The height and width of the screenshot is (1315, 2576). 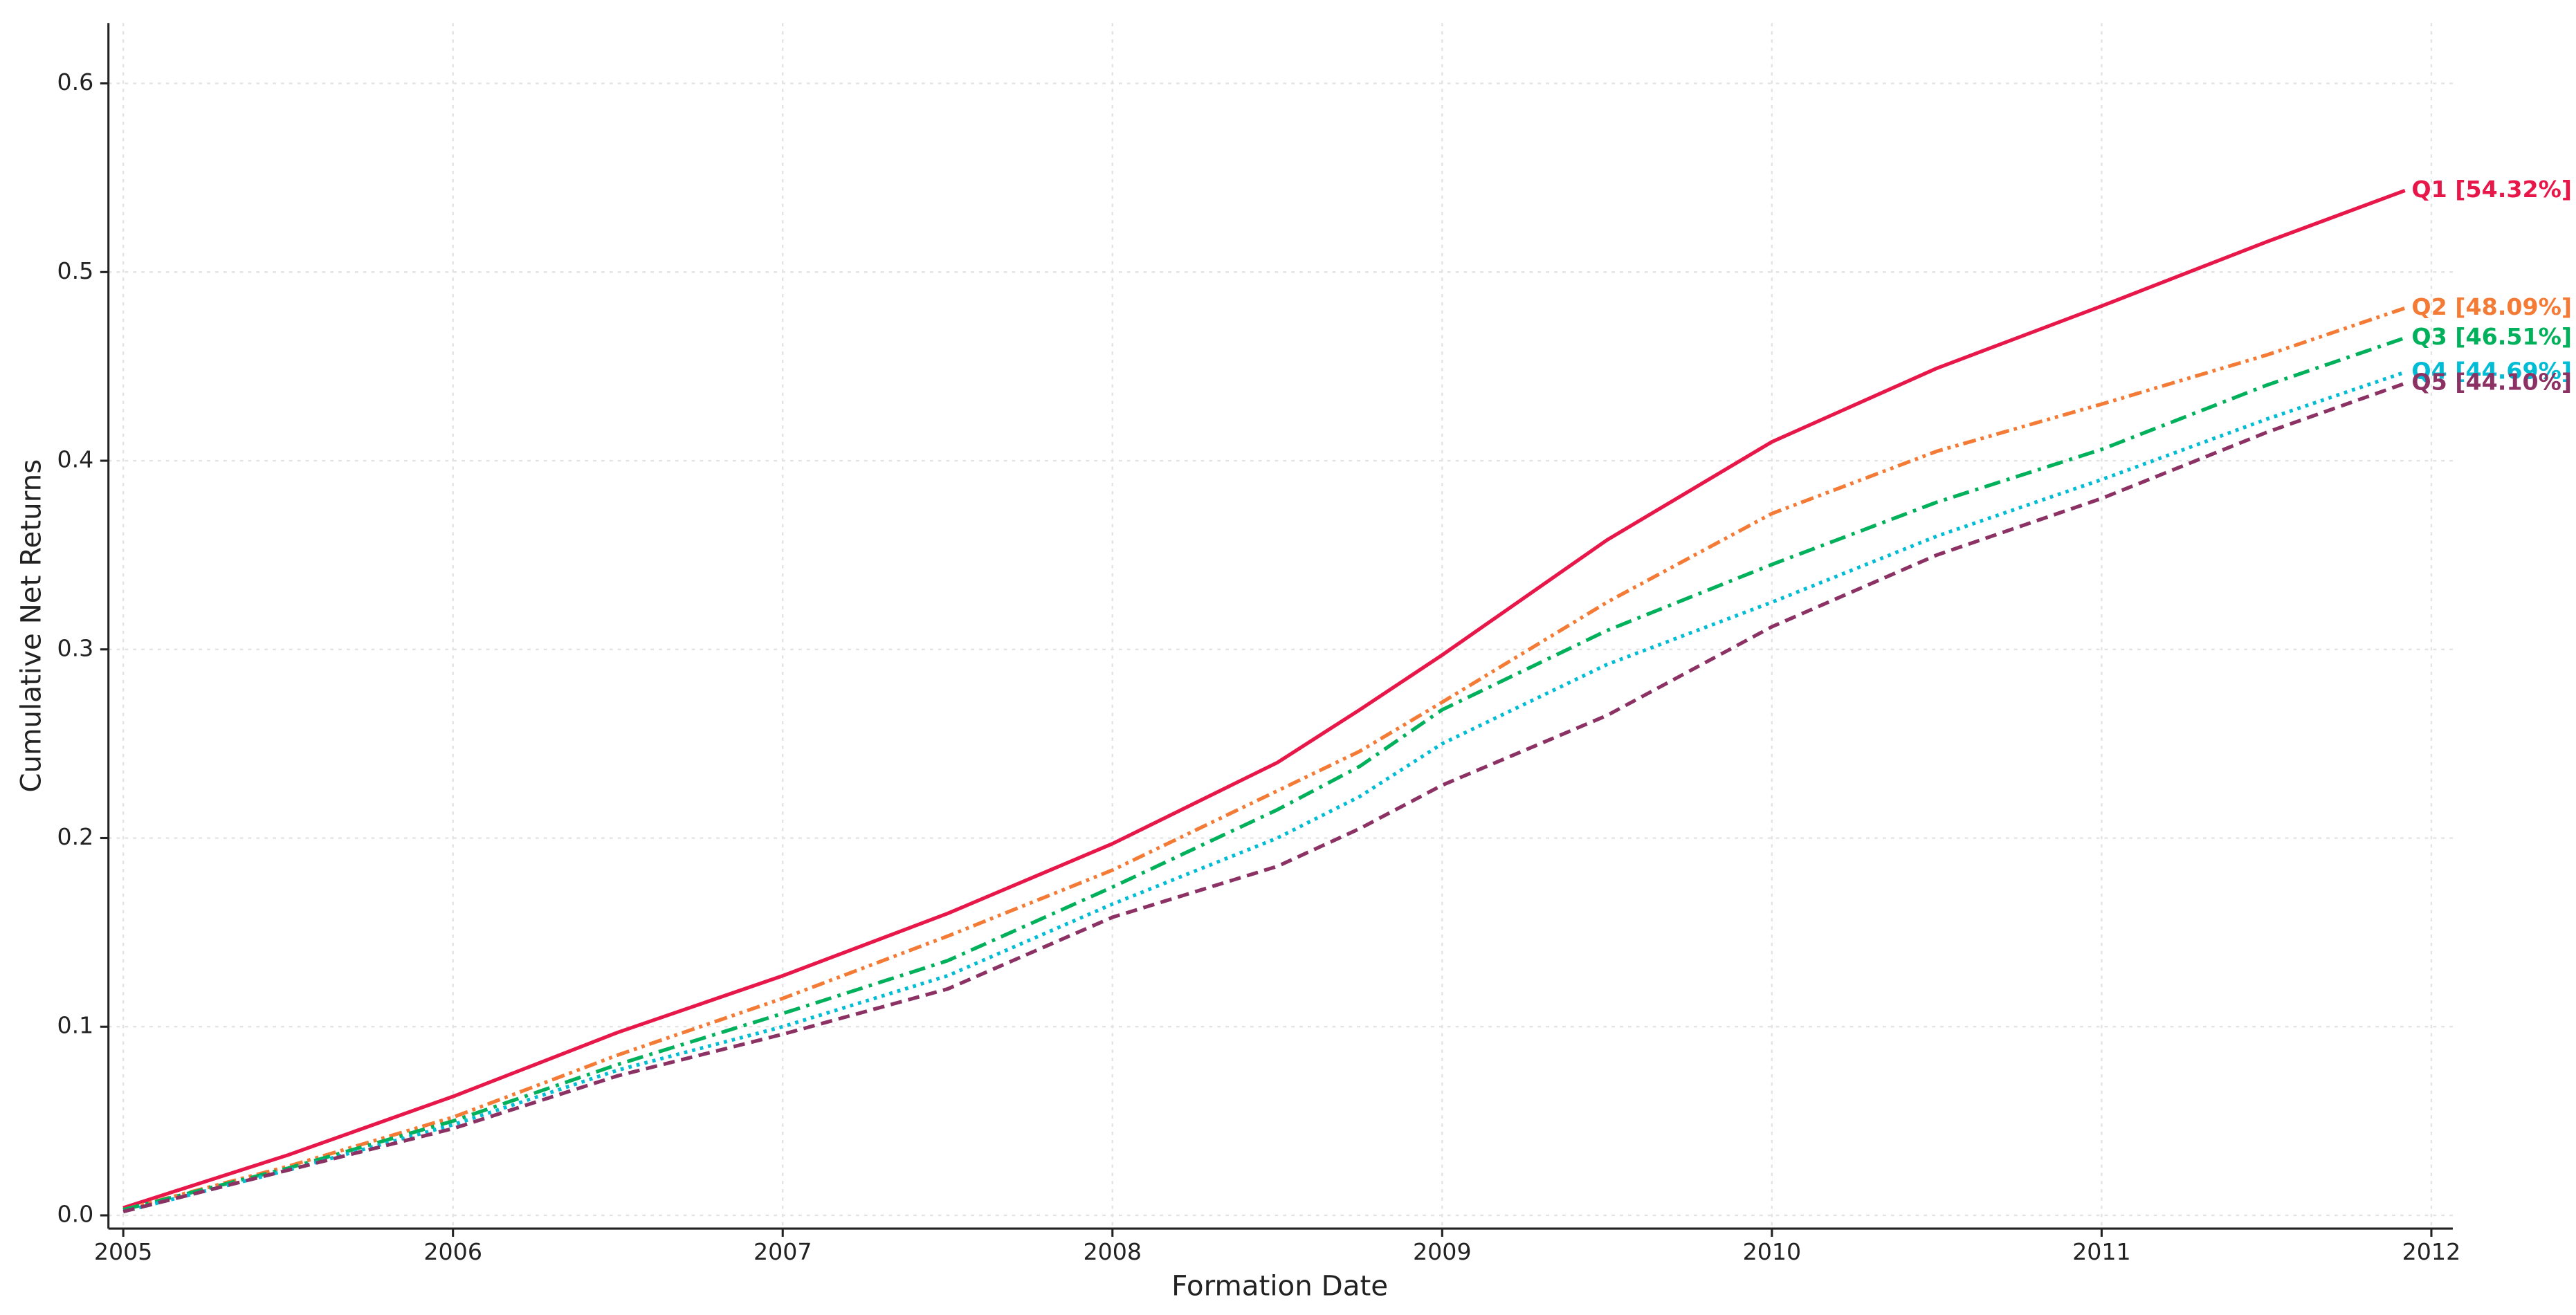 What do you see at coordinates (75, 270) in the screenshot?
I see `y-tick-label: 0.5` at bounding box center [75, 270].